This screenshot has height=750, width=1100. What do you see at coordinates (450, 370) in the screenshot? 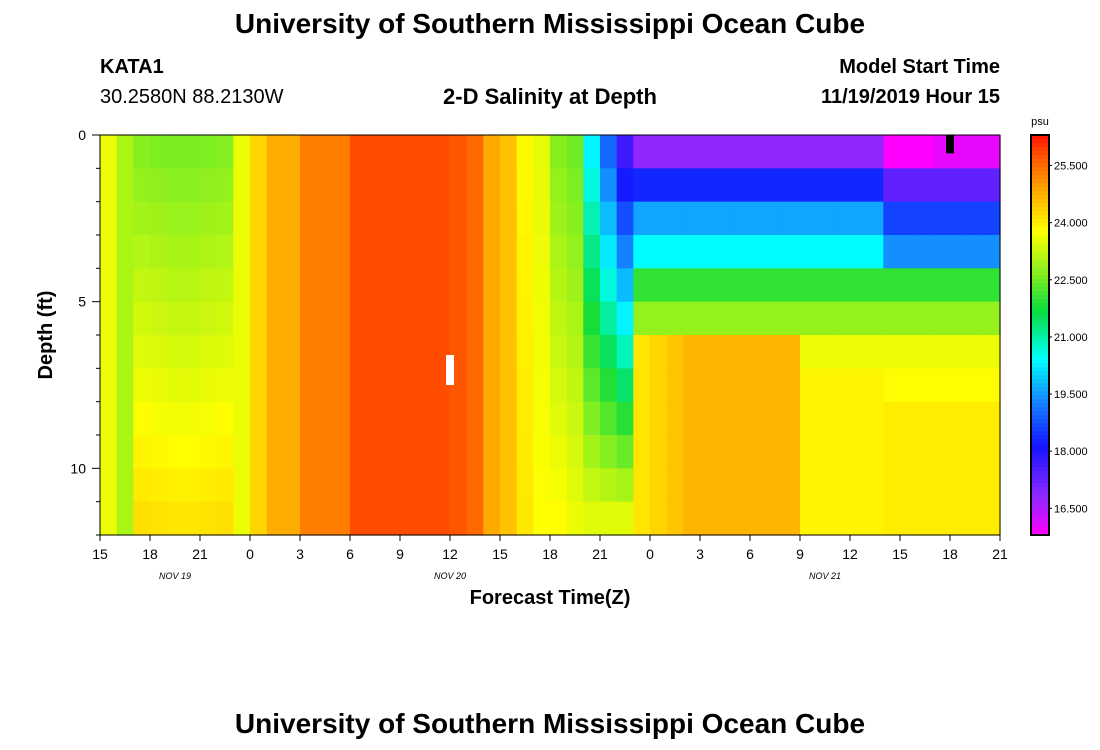
I see `white-marker` at bounding box center [450, 370].